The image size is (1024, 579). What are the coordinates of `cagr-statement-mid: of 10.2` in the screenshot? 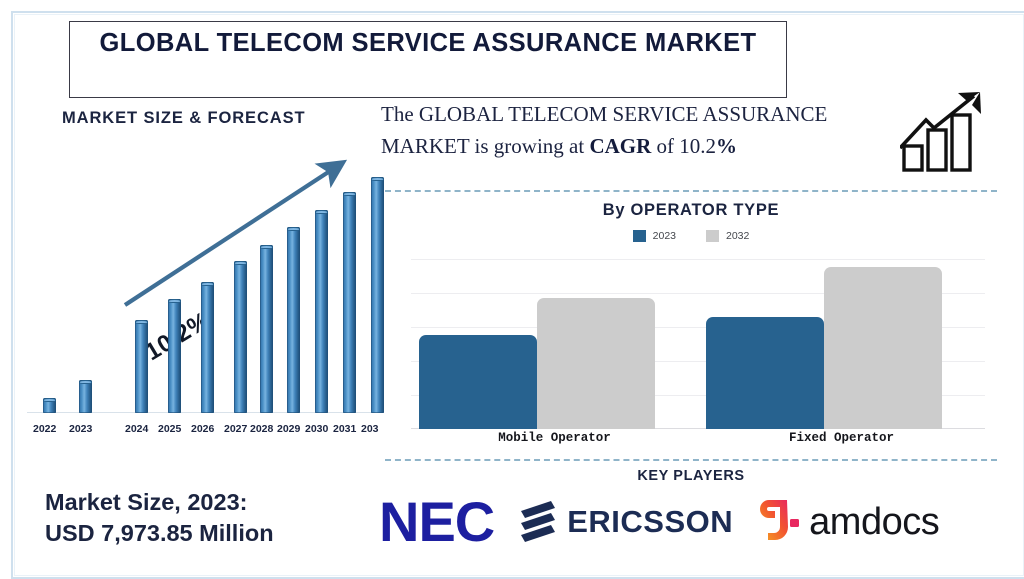 It's located at (684, 146).